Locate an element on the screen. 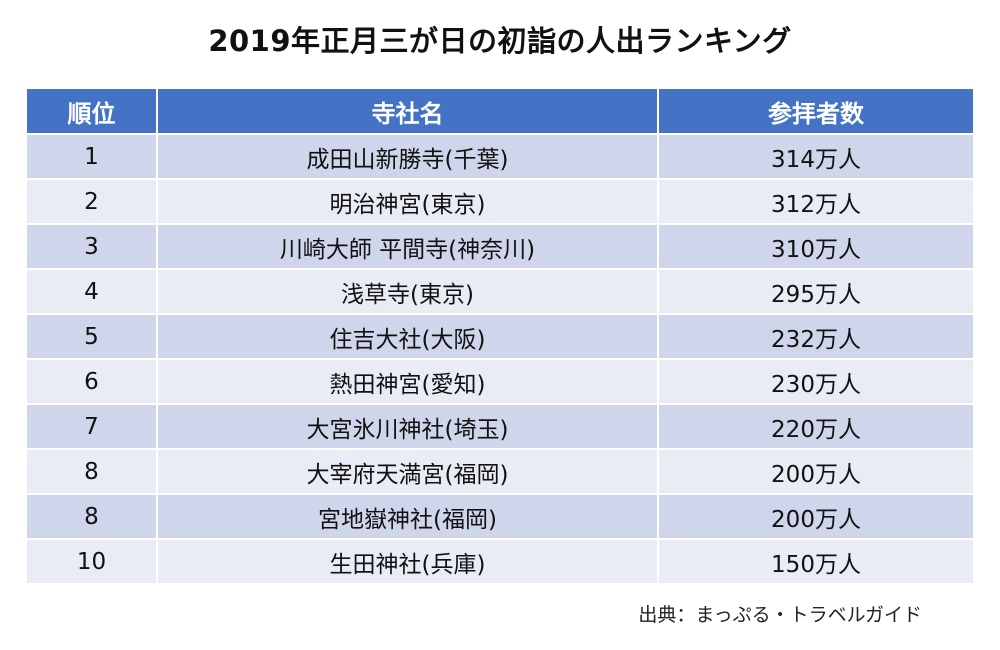 This screenshot has height=650, width=1000. rank-cell: 4 is located at coordinates (91, 291).